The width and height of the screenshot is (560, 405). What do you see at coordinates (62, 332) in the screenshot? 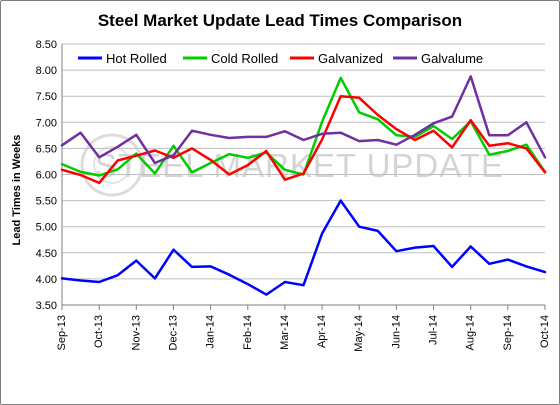
I see `x-tick-label: Sep-13` at bounding box center [62, 332].